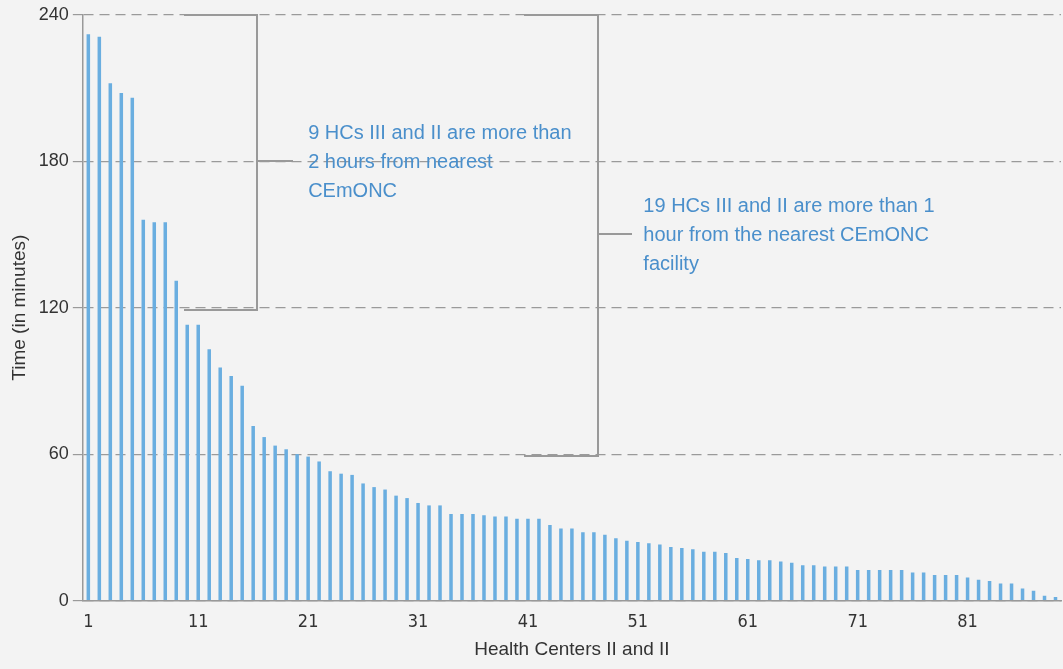  I want to click on x-tick-label: 11, so click(198, 621).